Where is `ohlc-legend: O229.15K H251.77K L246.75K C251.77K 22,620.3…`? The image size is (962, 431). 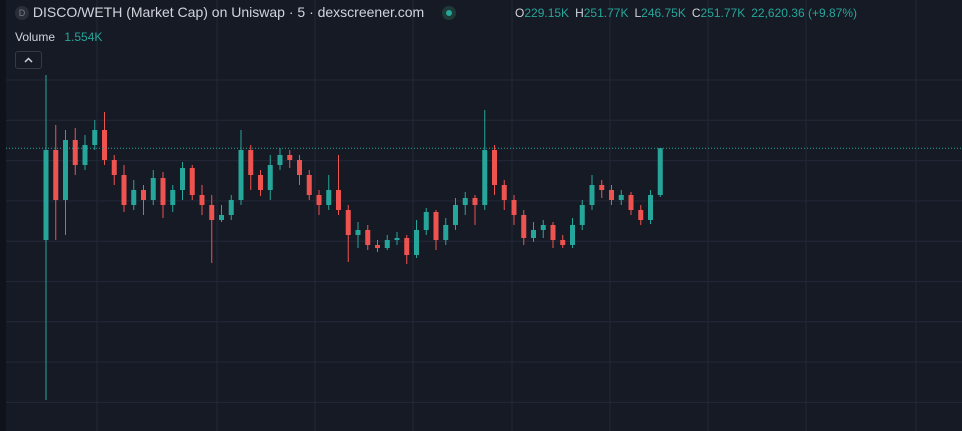
ohlc-legend: O229.15K H251.77K L246.75K C251.77K 22,620.3… is located at coordinates (689, 13).